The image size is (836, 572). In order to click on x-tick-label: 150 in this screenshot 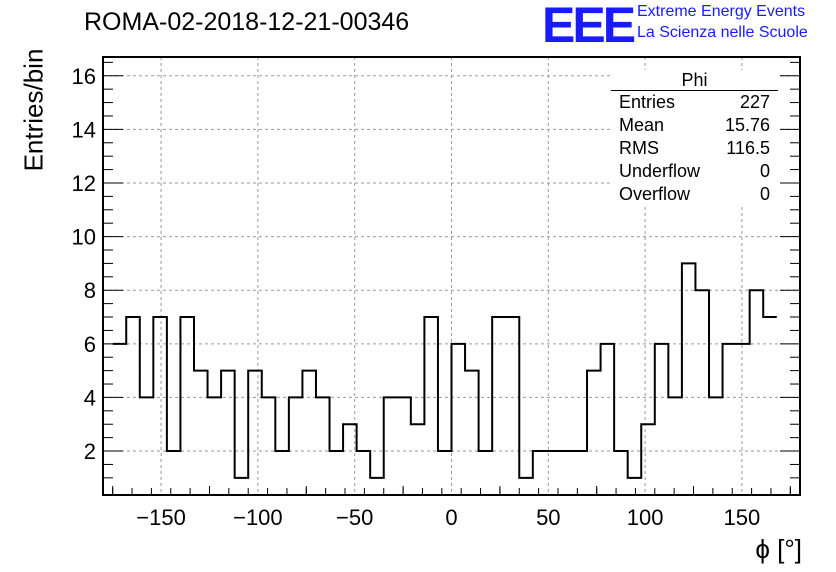, I will do `click(742, 517)`.